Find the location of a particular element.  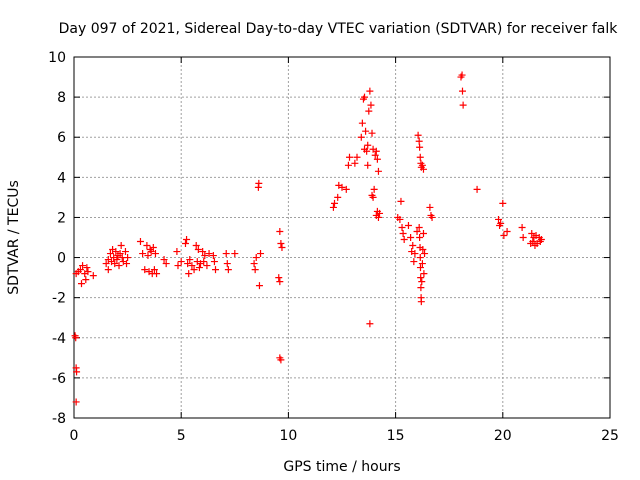

y-tick-label: -2 is located at coordinates (59, 299).